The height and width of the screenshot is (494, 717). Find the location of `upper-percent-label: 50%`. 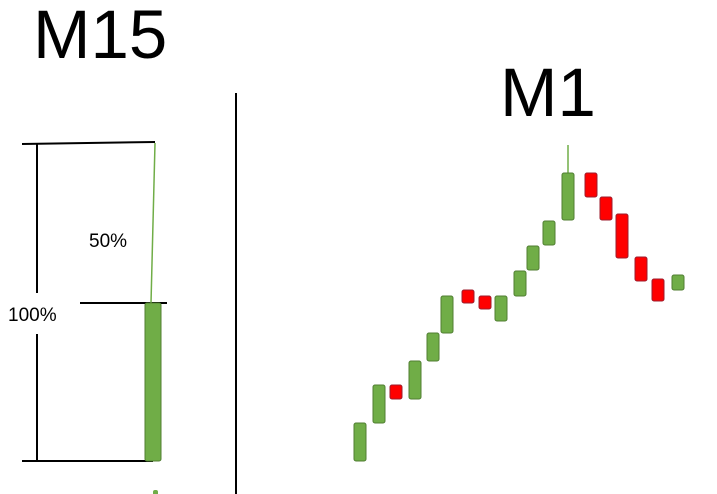

upper-percent-label: 50% is located at coordinates (108, 241).